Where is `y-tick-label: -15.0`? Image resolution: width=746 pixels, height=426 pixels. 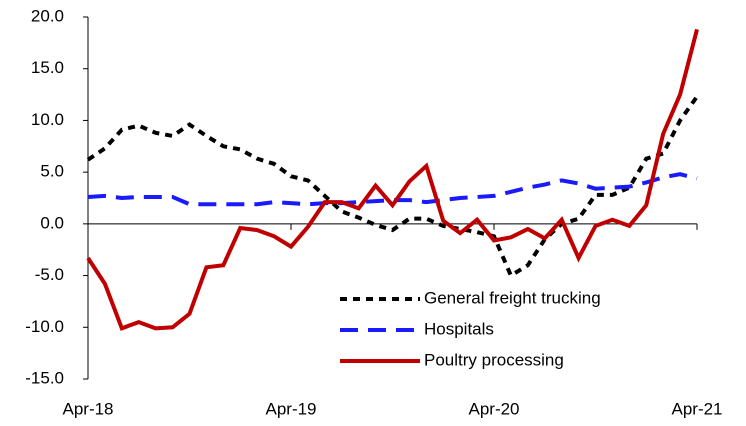 y-tick-label: -15.0 is located at coordinates (44, 377).